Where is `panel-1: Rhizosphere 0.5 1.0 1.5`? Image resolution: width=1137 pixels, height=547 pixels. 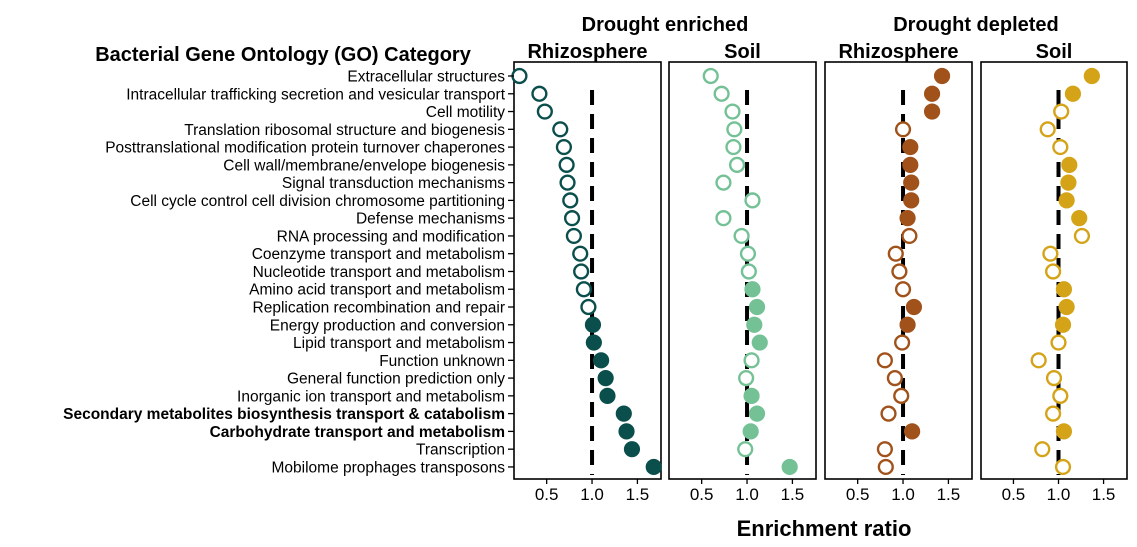
panel-1: Rhizosphere 0.5 1.0 1.5 is located at coordinates (586, 272).